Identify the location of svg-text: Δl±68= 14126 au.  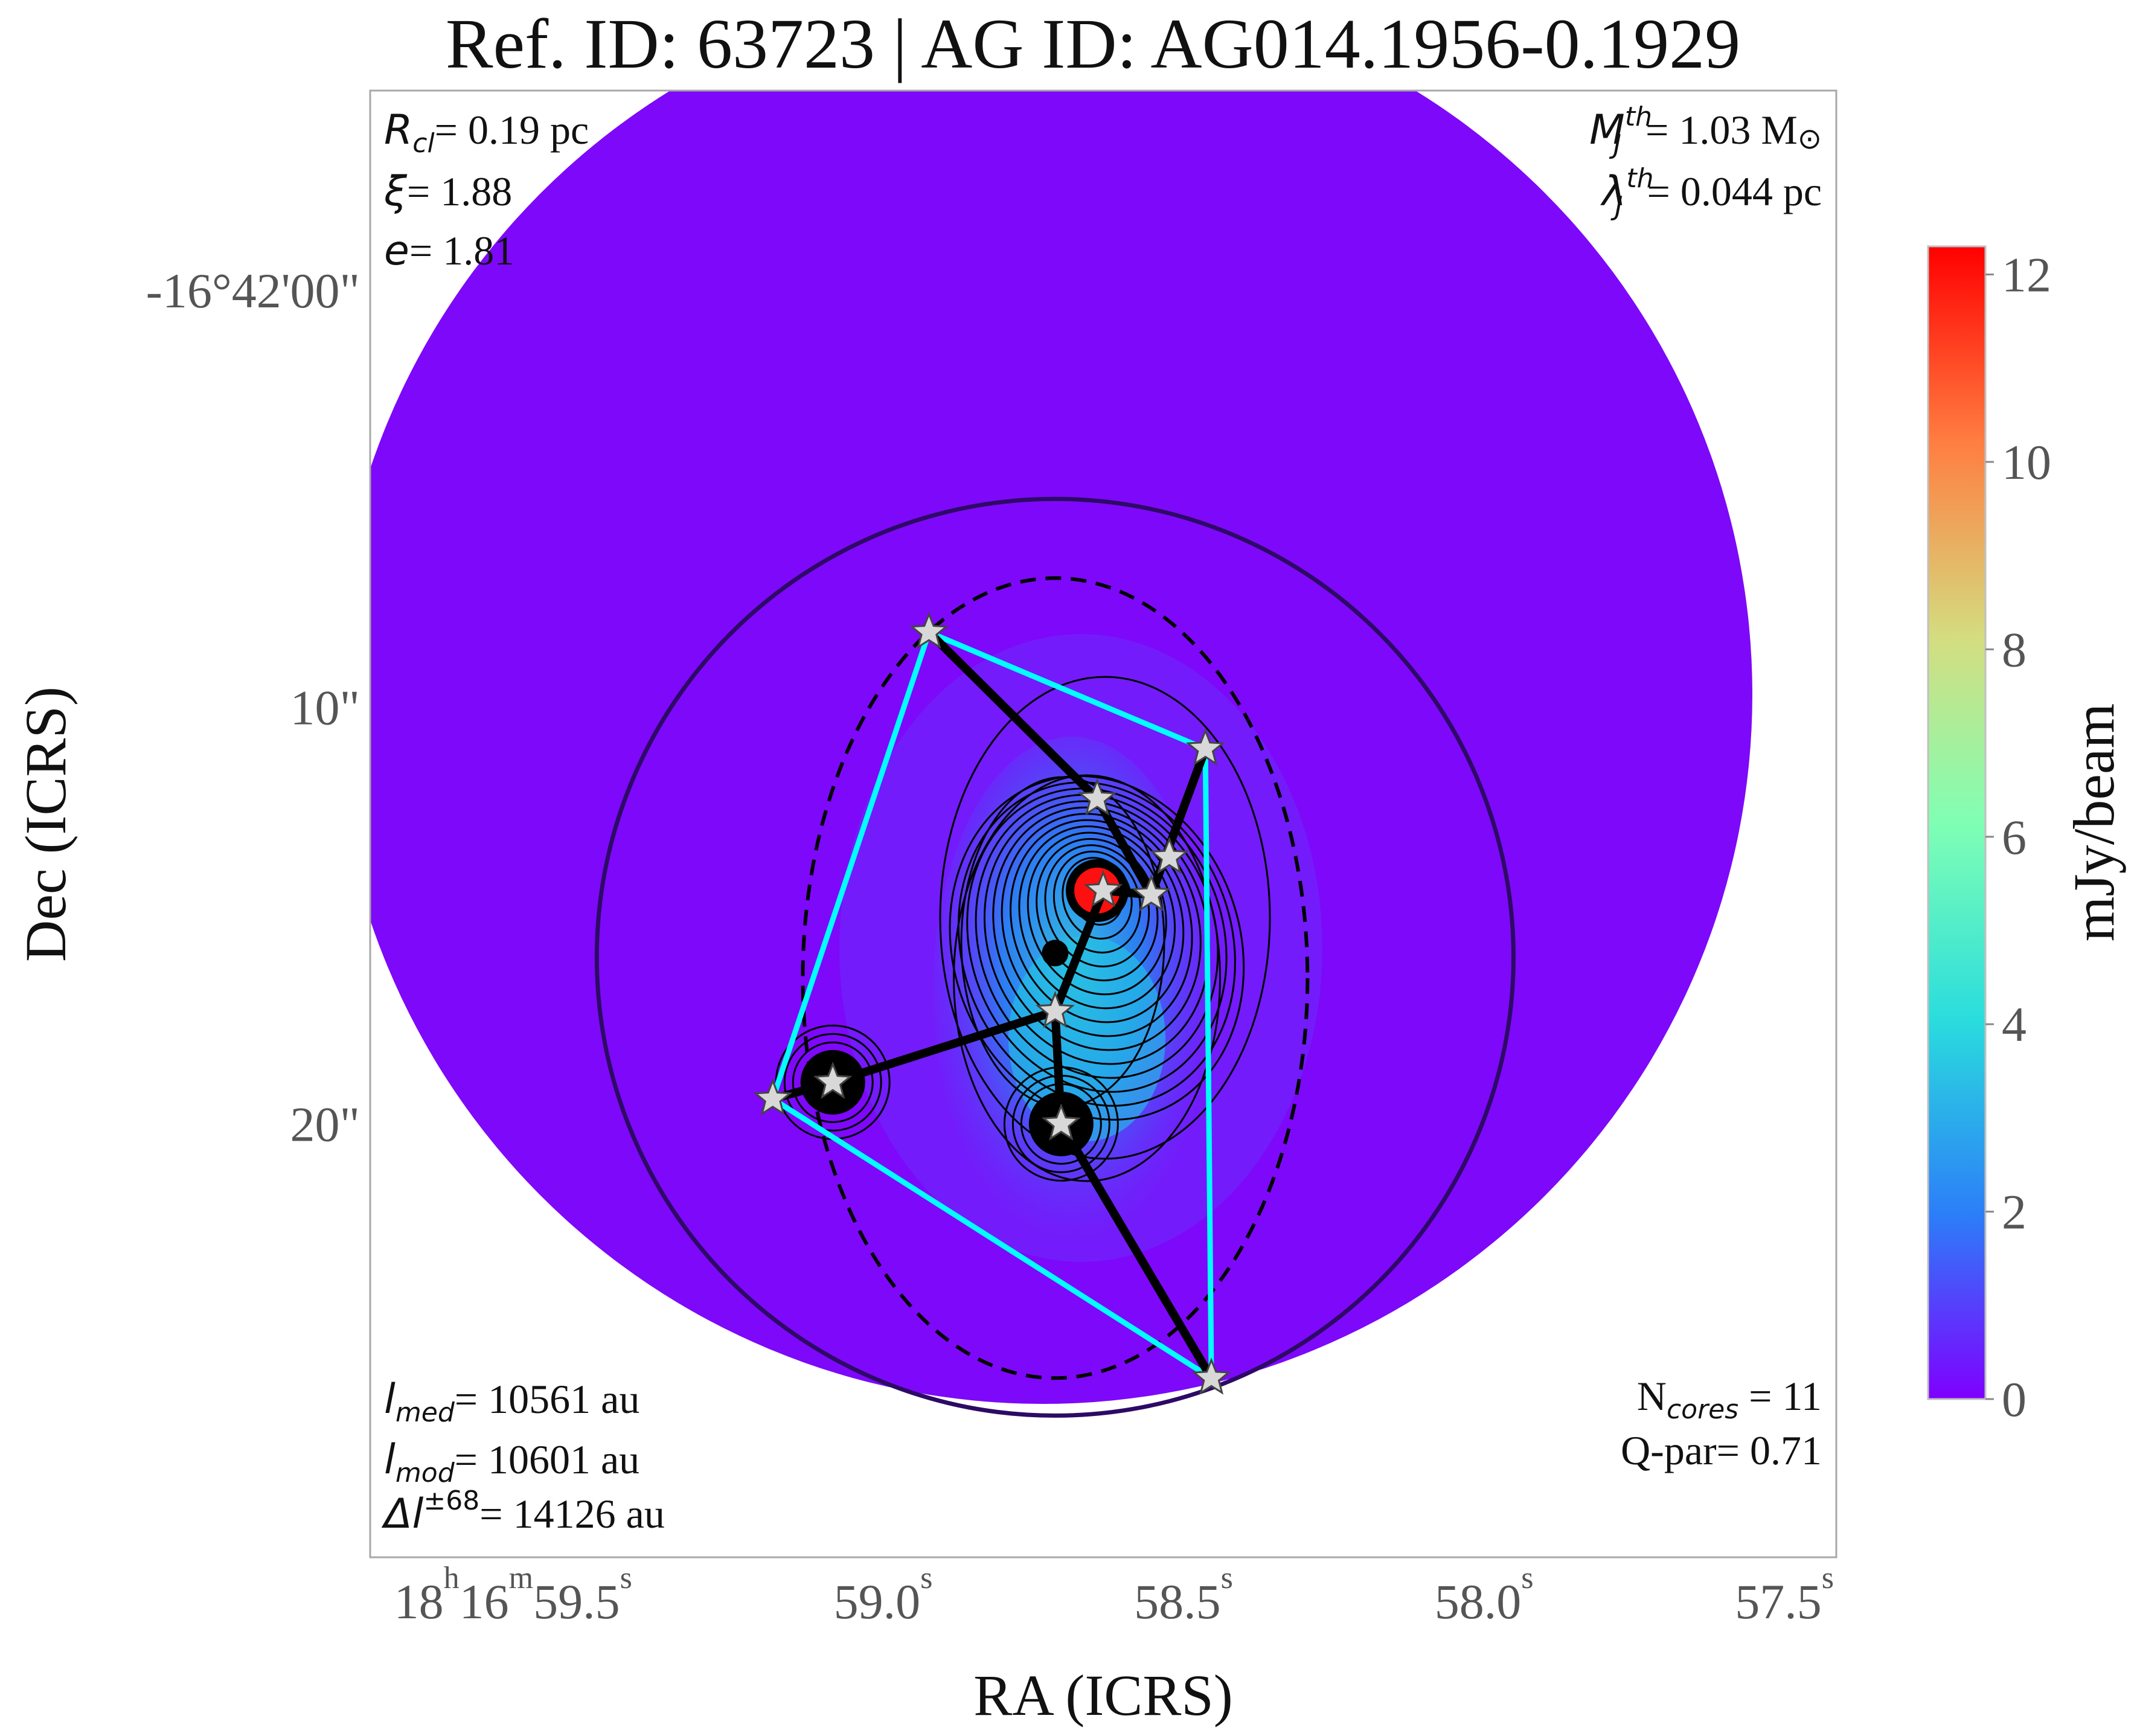
(523, 1511).